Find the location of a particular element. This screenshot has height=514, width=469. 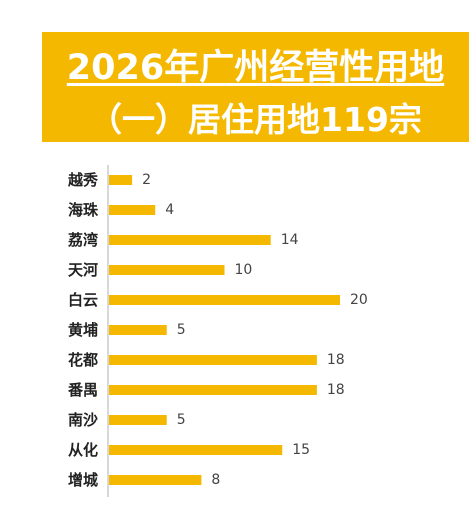

category-label: 黄埔 is located at coordinates (83, 330).